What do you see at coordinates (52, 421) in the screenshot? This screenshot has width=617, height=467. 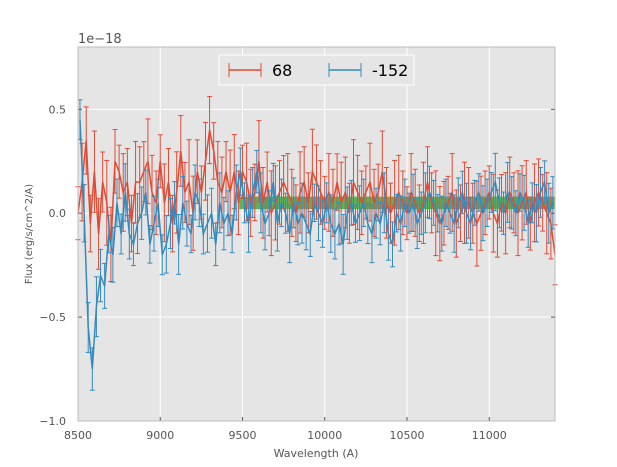 I see `y-tick-label: −1.0` at bounding box center [52, 421].